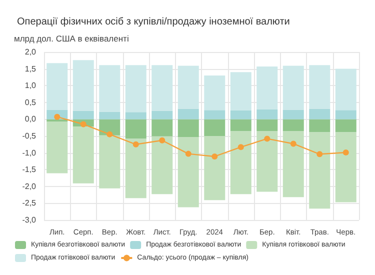 This screenshot has height=275, width=375. Describe the element at coordinates (30, 69) in the screenshot. I see `y-tick-label: 1,5` at that location.